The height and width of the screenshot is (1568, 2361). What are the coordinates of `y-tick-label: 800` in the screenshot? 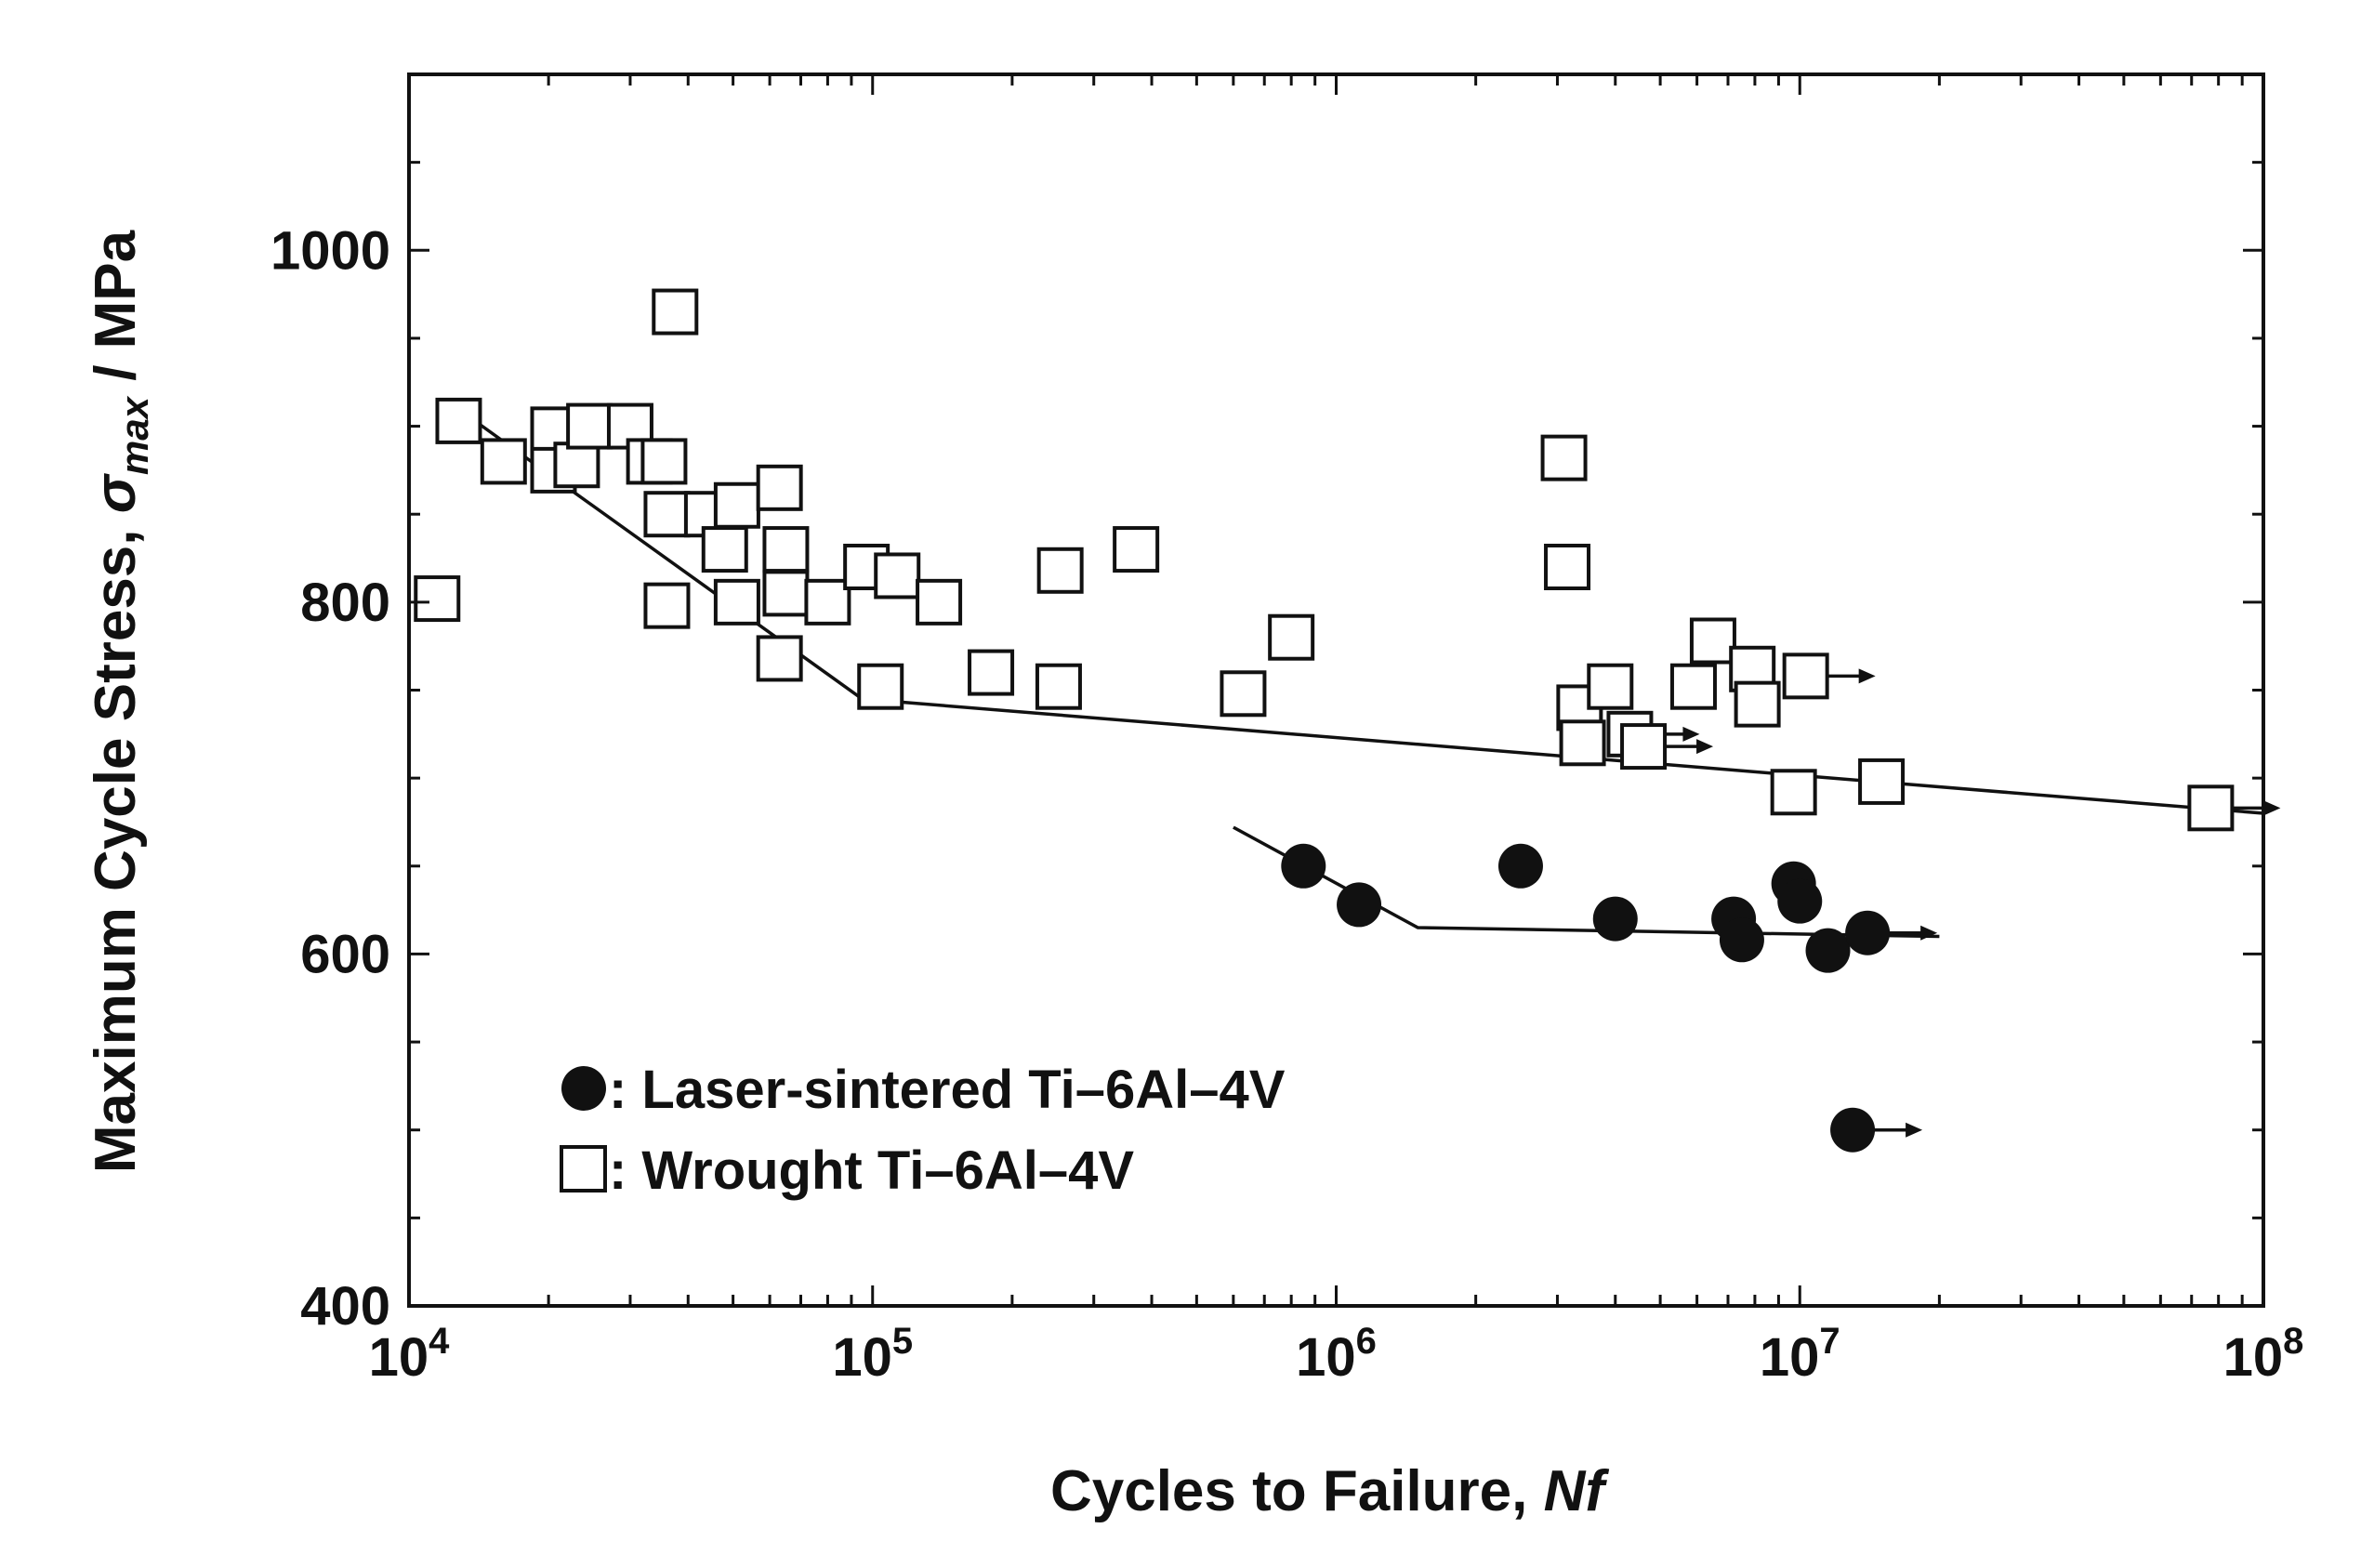 It's located at (345, 603).